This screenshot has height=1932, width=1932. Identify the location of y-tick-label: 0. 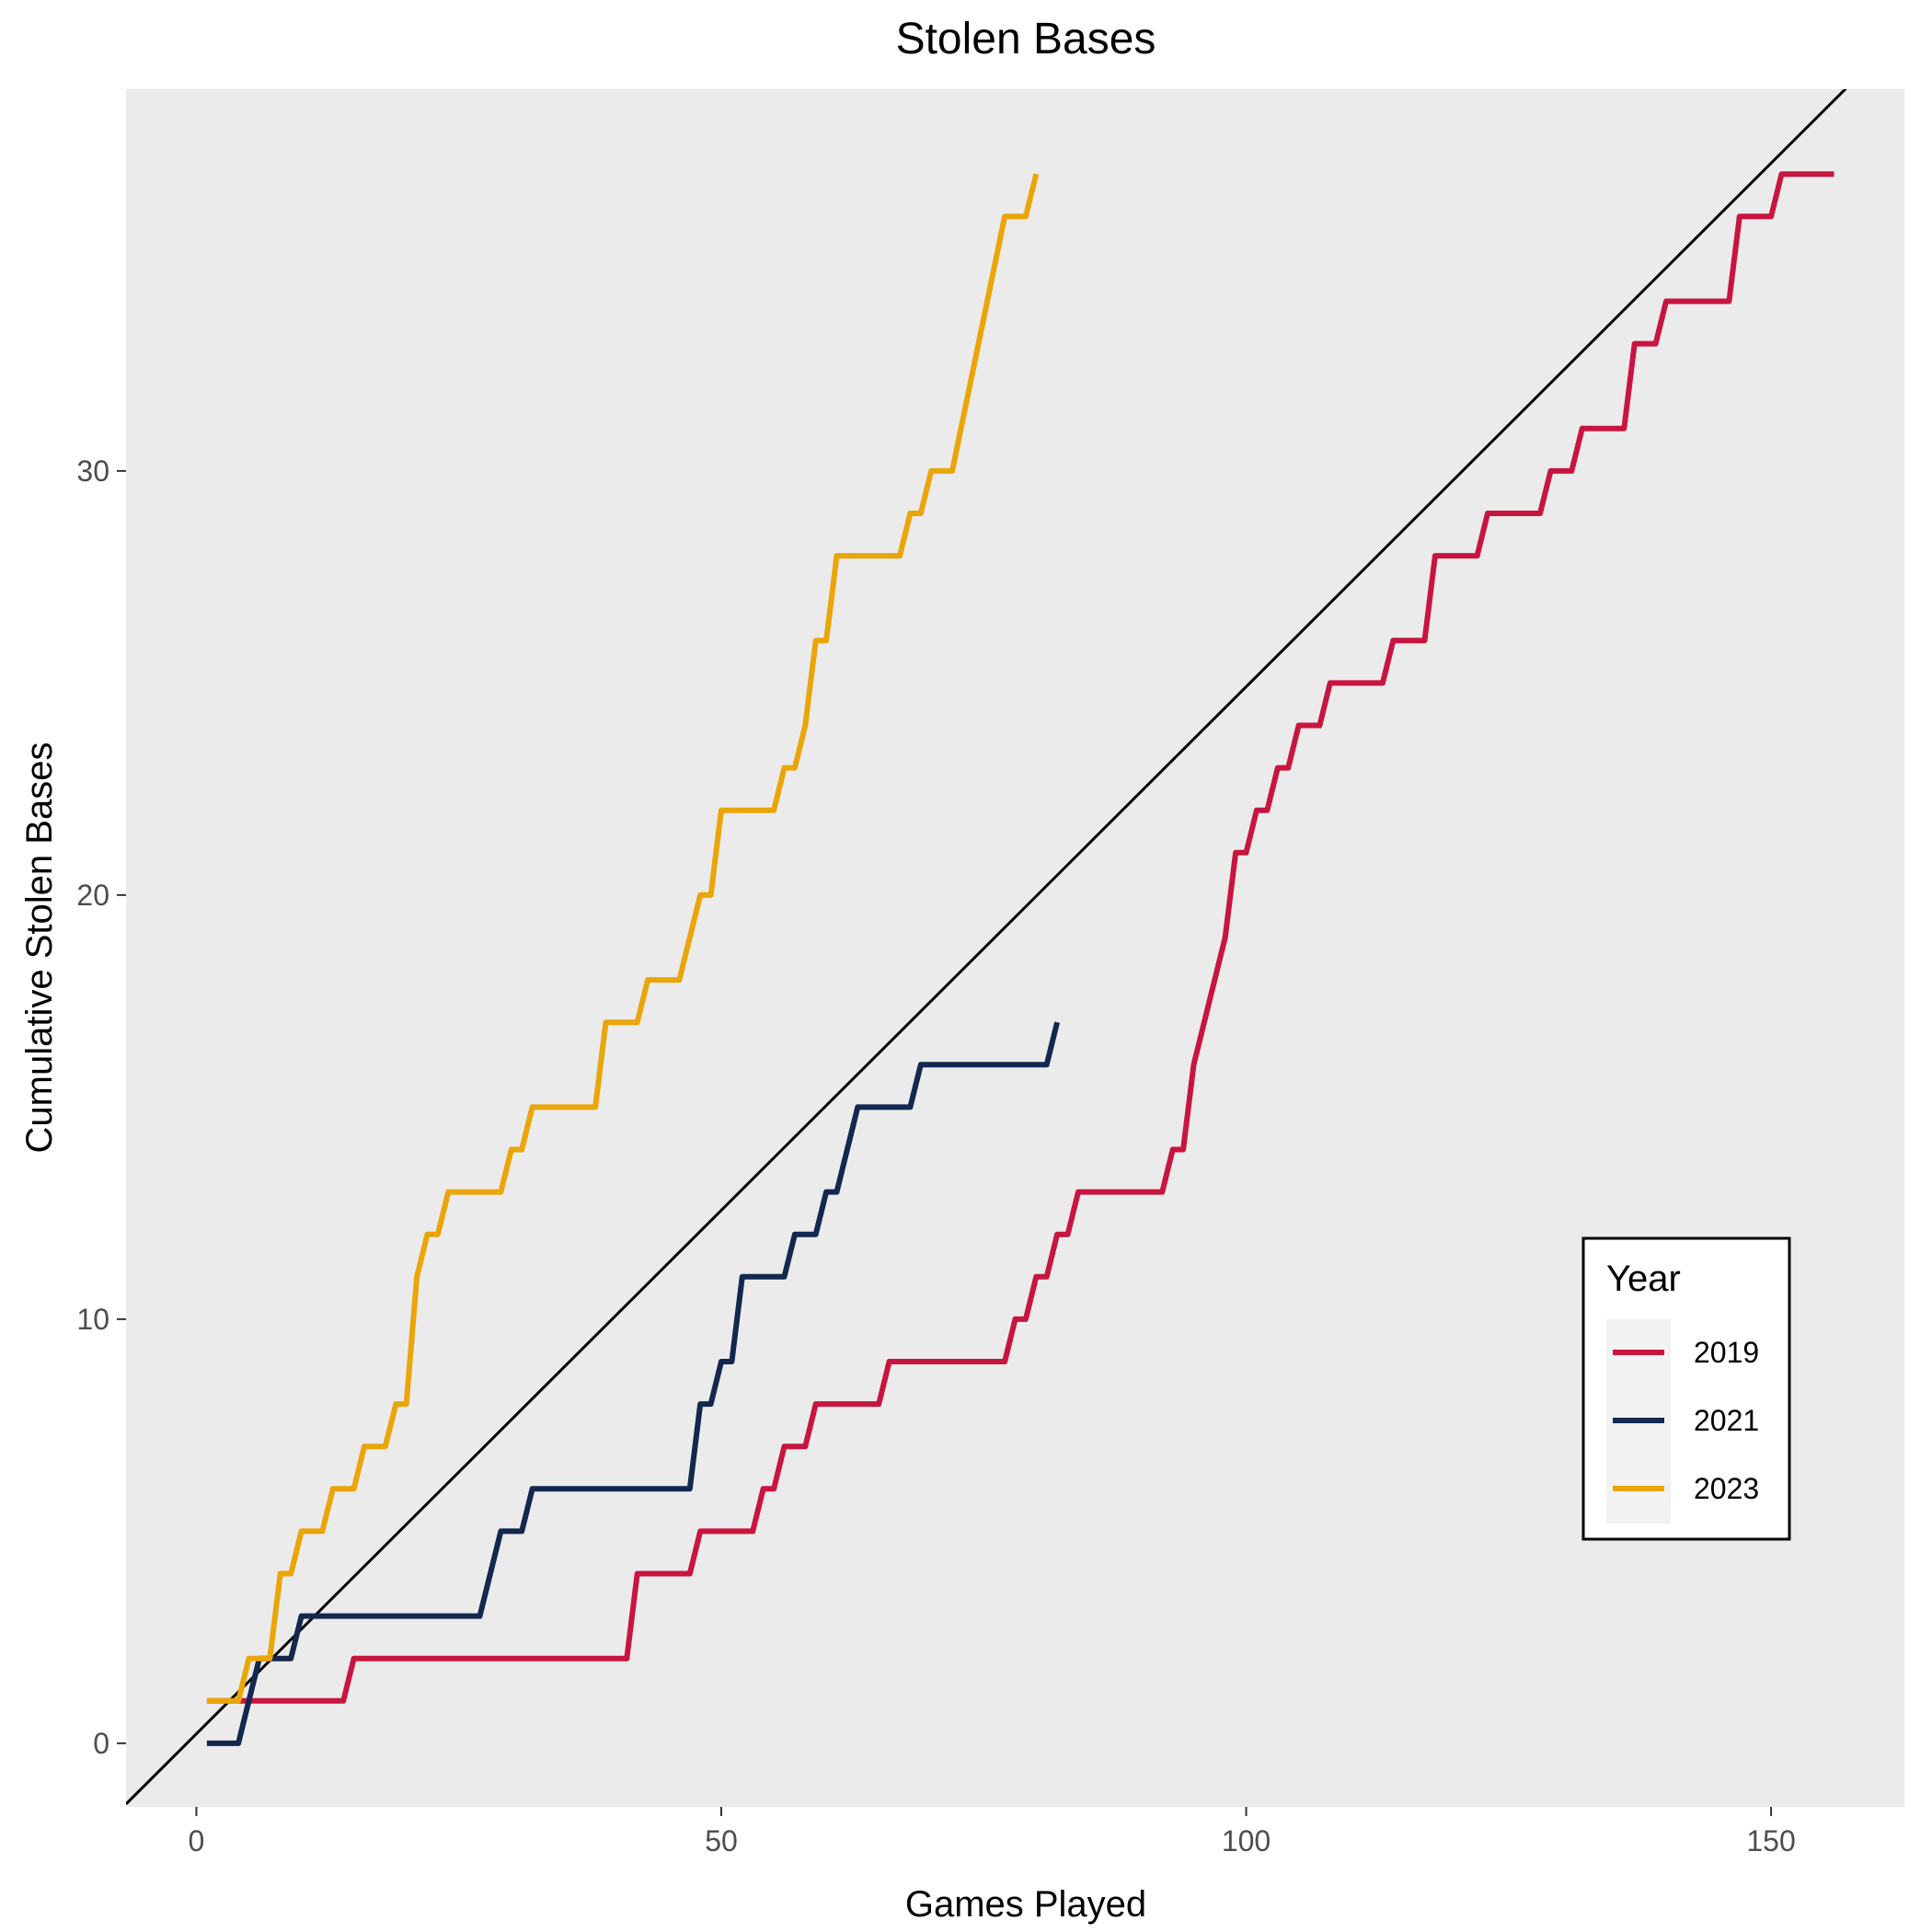
(101, 1743).